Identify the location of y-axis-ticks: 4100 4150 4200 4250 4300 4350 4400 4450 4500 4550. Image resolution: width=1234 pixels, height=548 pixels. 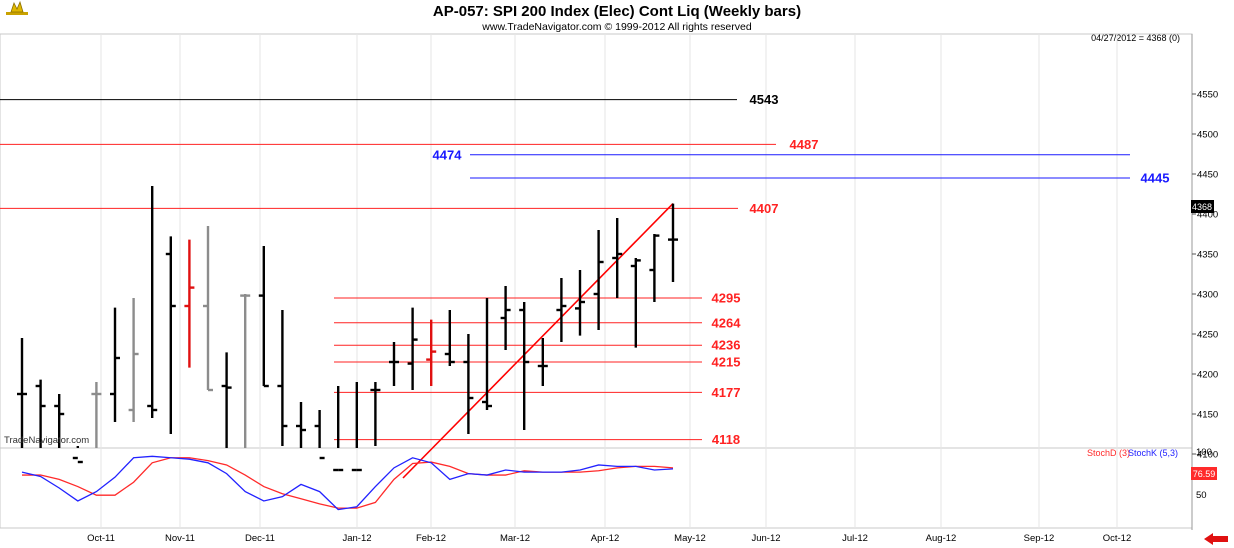
(1205, 275).